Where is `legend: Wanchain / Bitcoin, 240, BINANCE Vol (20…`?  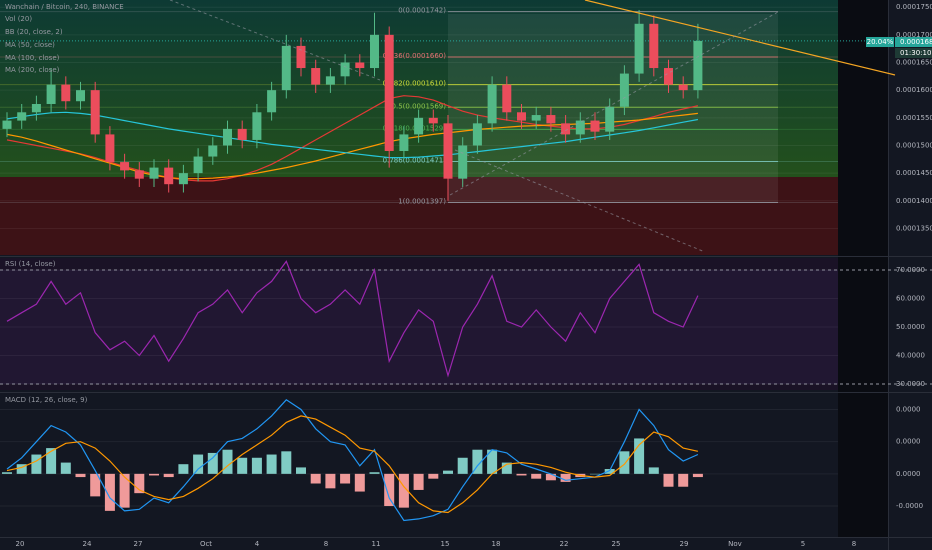 legend: Wanchain / Bitcoin, 240, BINANCE Vol (20… is located at coordinates (64, 203).